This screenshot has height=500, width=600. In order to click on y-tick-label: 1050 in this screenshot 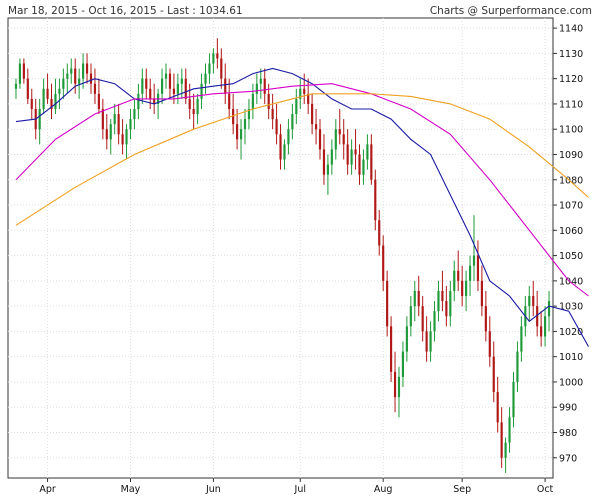, I will do `click(571, 256)`.